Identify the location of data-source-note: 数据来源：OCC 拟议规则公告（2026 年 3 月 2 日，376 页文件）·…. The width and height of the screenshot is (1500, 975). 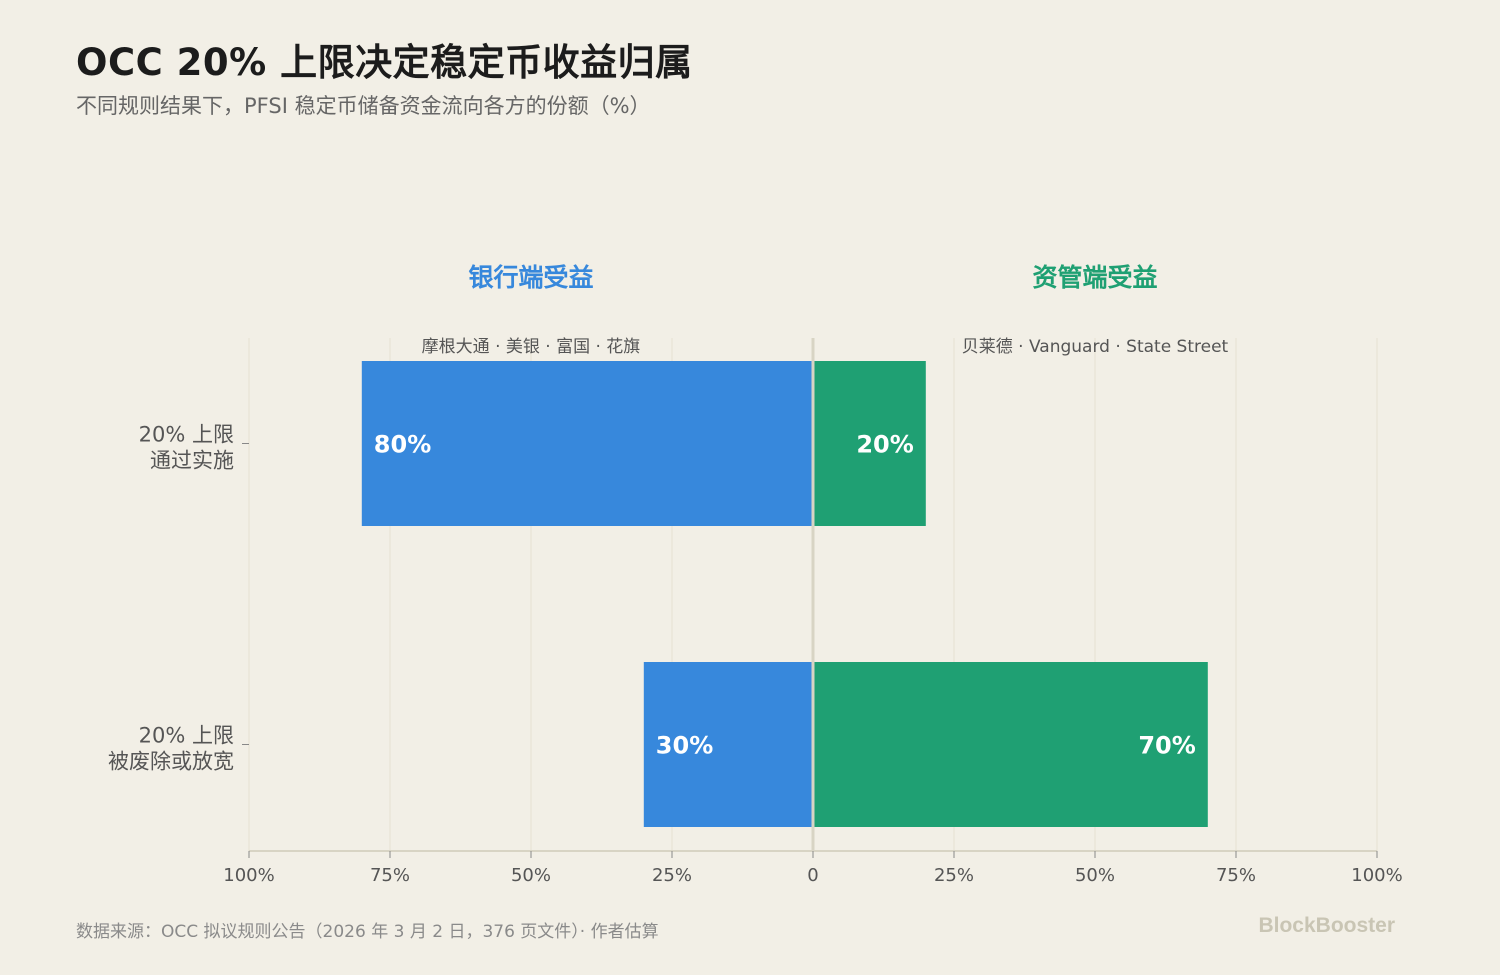
(367, 932).